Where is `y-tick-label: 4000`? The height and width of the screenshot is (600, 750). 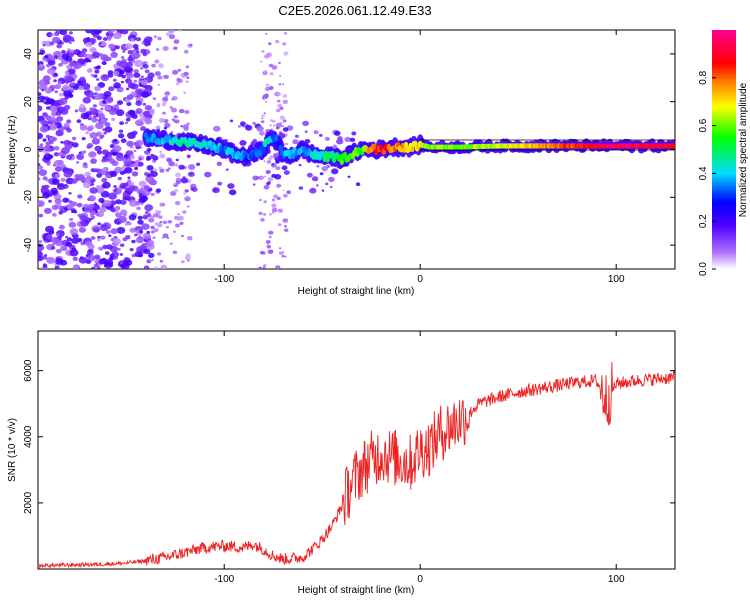
y-tick-label: 4000 is located at coordinates (28, 436).